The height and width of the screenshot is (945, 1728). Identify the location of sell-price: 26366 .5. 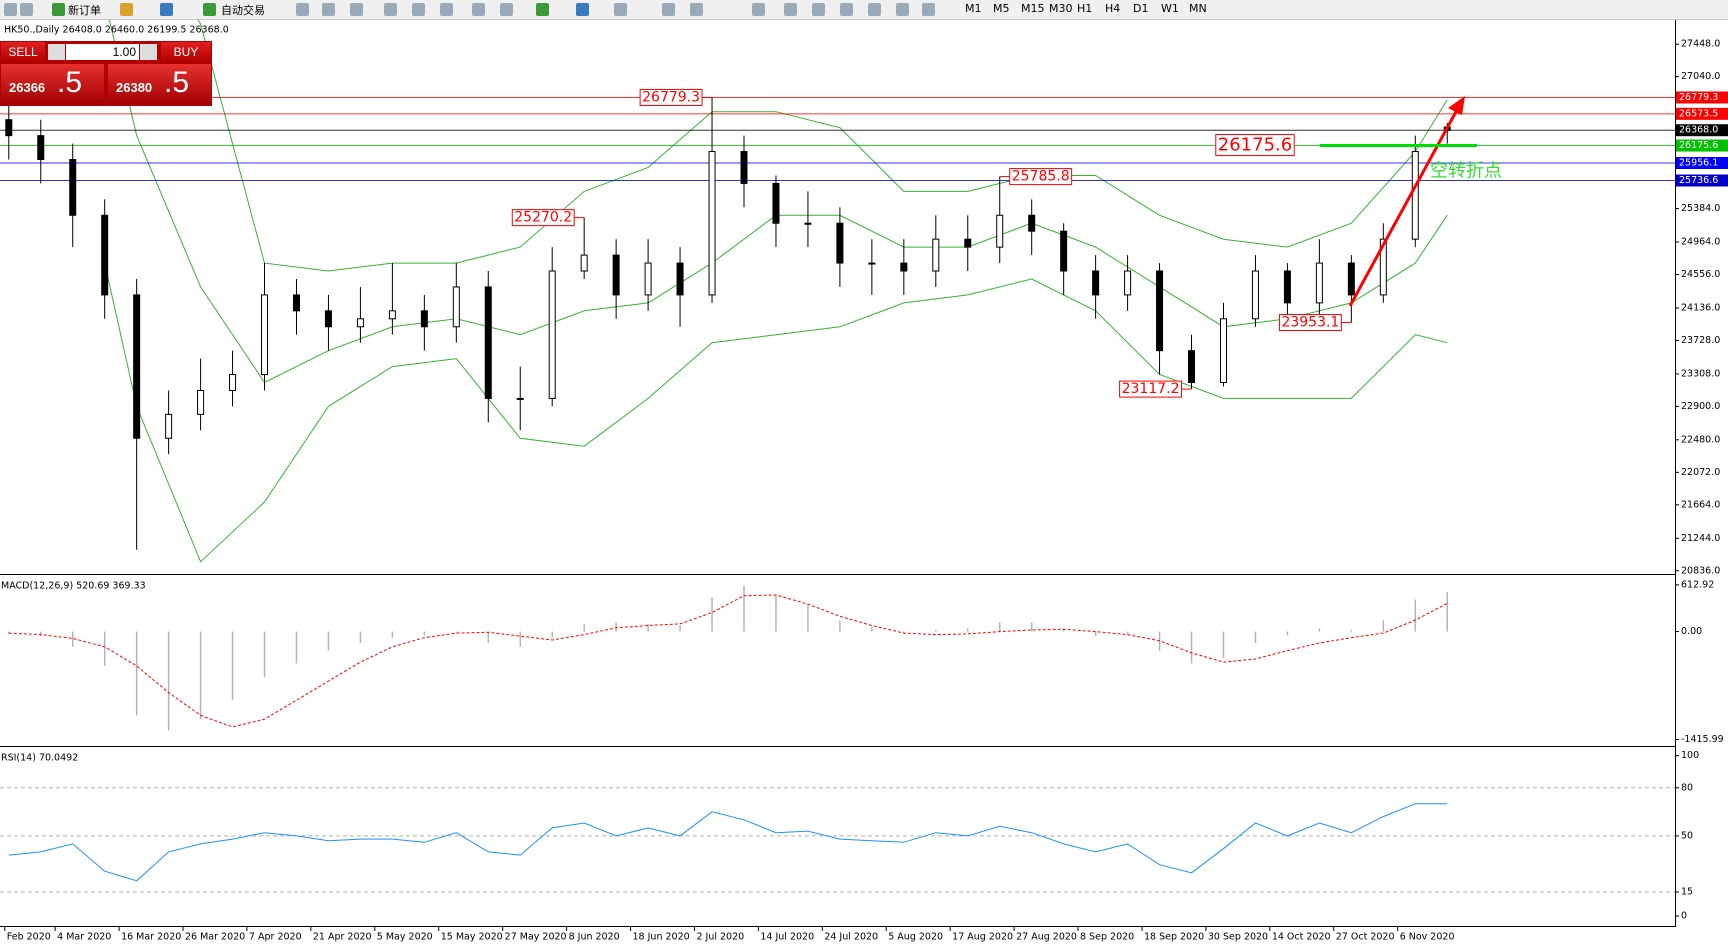
(52, 84).